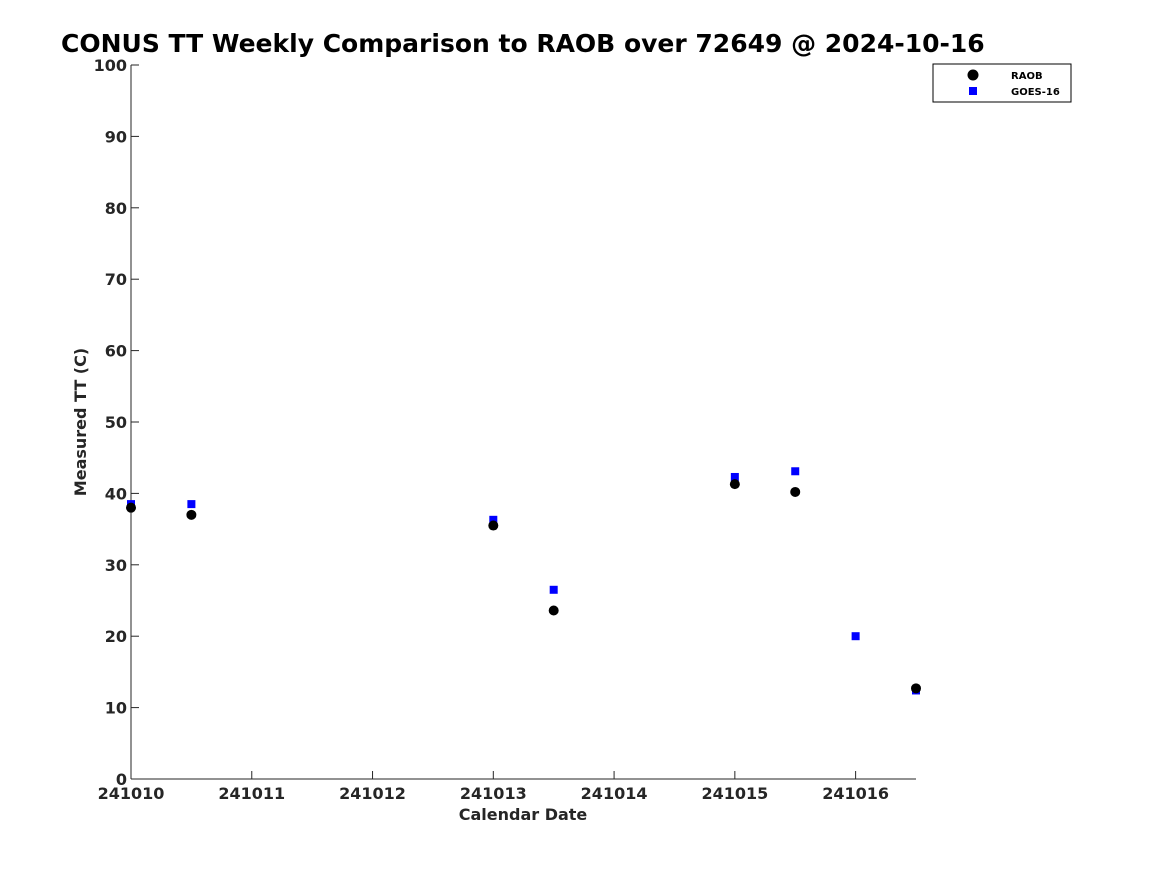  I want to click on x-tick-label: 241010, so click(131, 793).